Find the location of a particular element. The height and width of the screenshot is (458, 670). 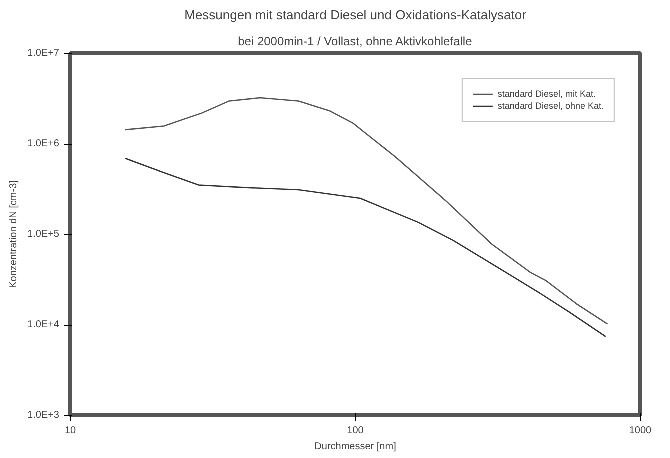

legend-label: standard Diesel, ohne Kat. is located at coordinates (551, 106).